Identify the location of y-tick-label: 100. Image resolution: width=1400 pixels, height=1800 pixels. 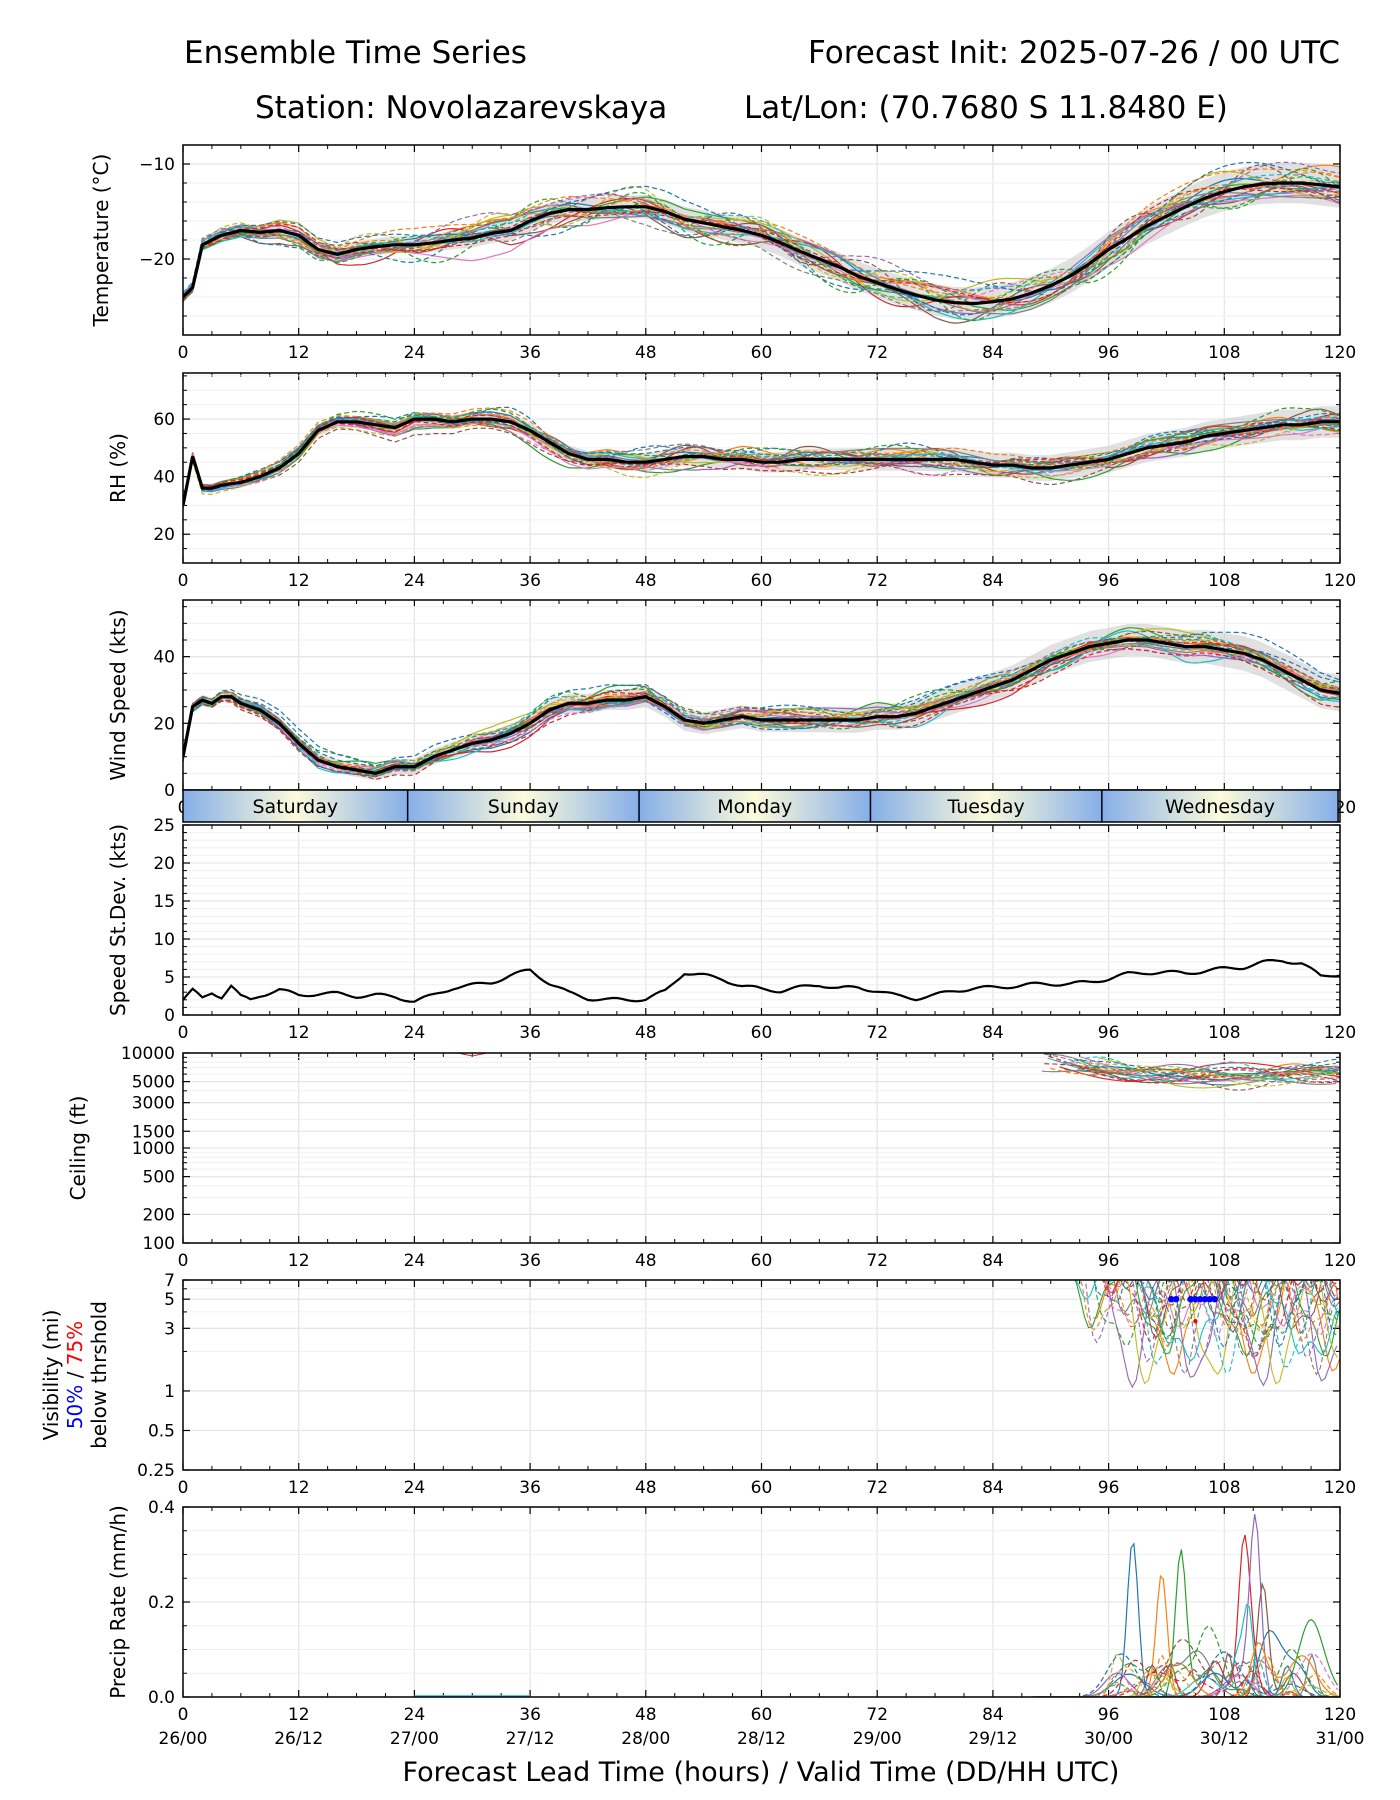
(159, 1244).